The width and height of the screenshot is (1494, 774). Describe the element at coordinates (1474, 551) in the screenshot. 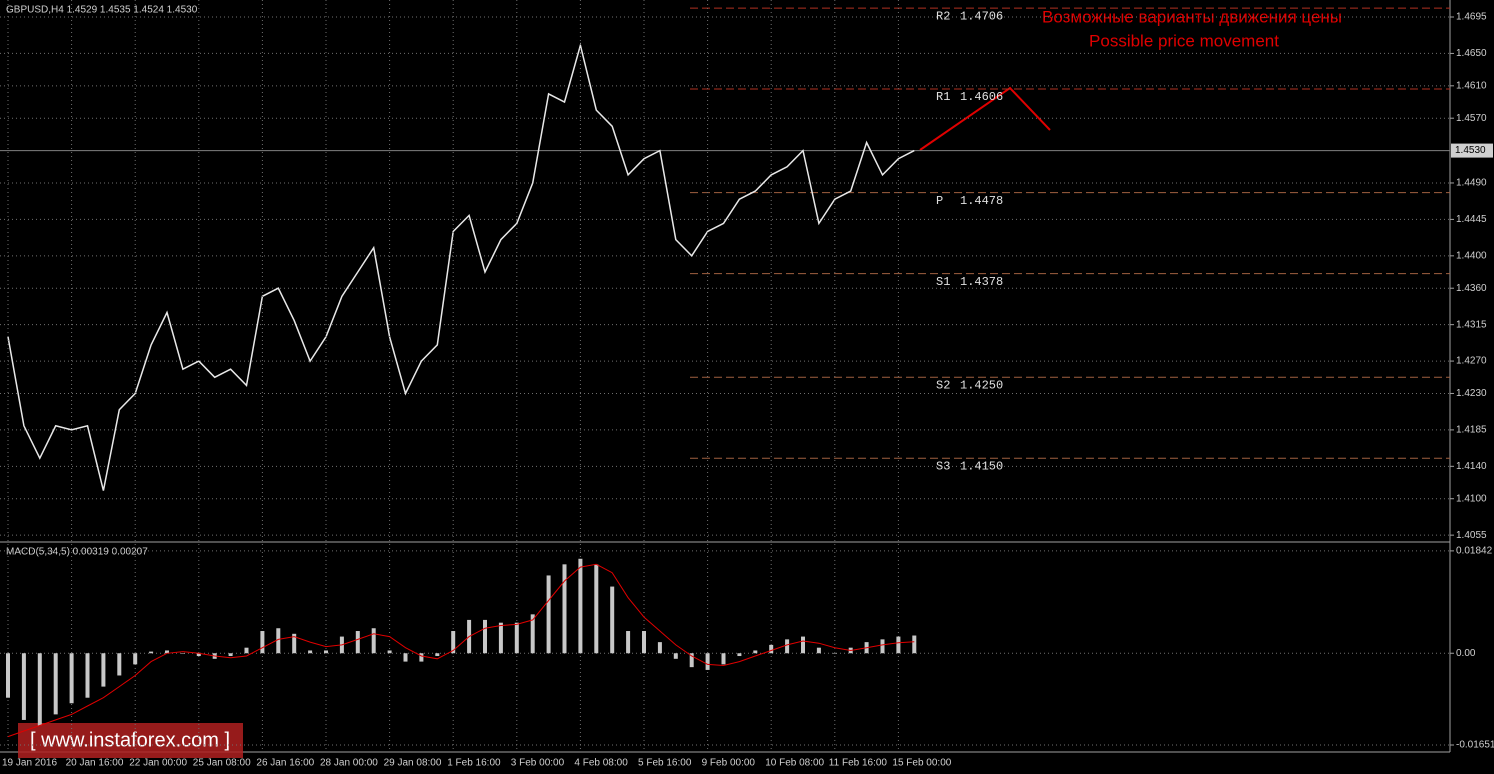

I see `y-tick-label: 0.01842` at that location.